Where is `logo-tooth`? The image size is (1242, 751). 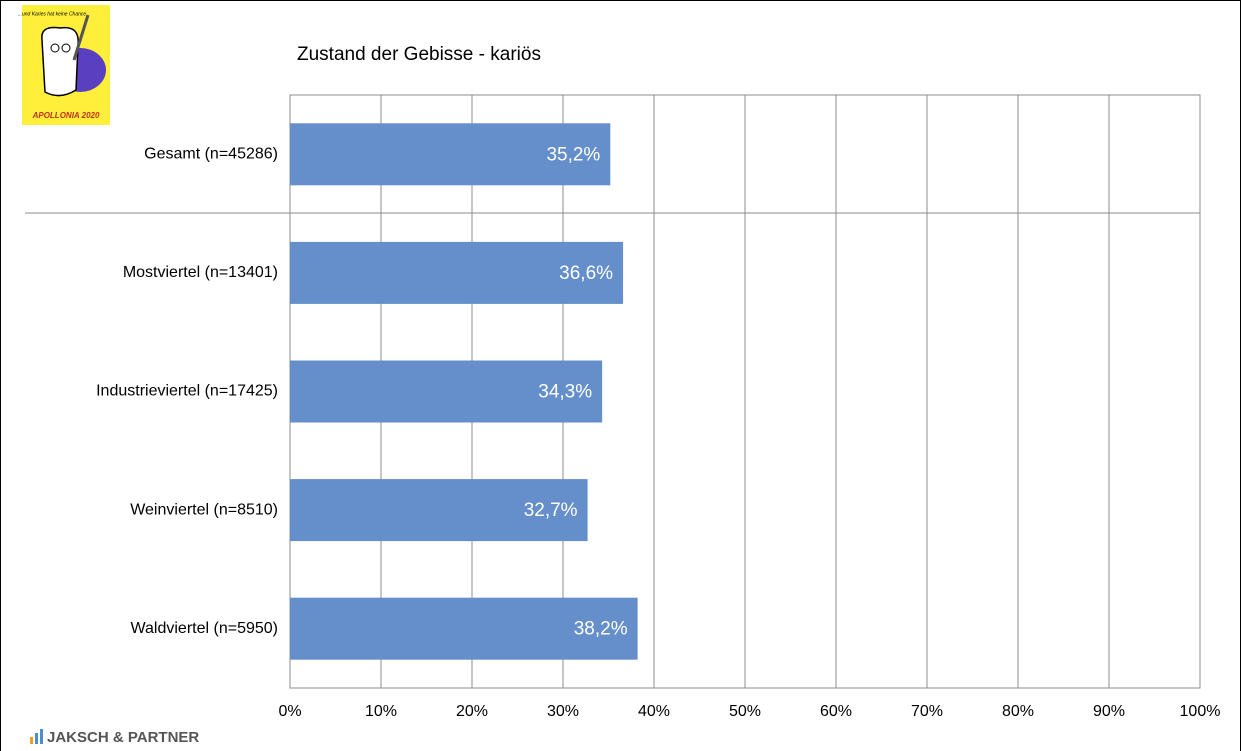
logo-tooth is located at coordinates (60, 61).